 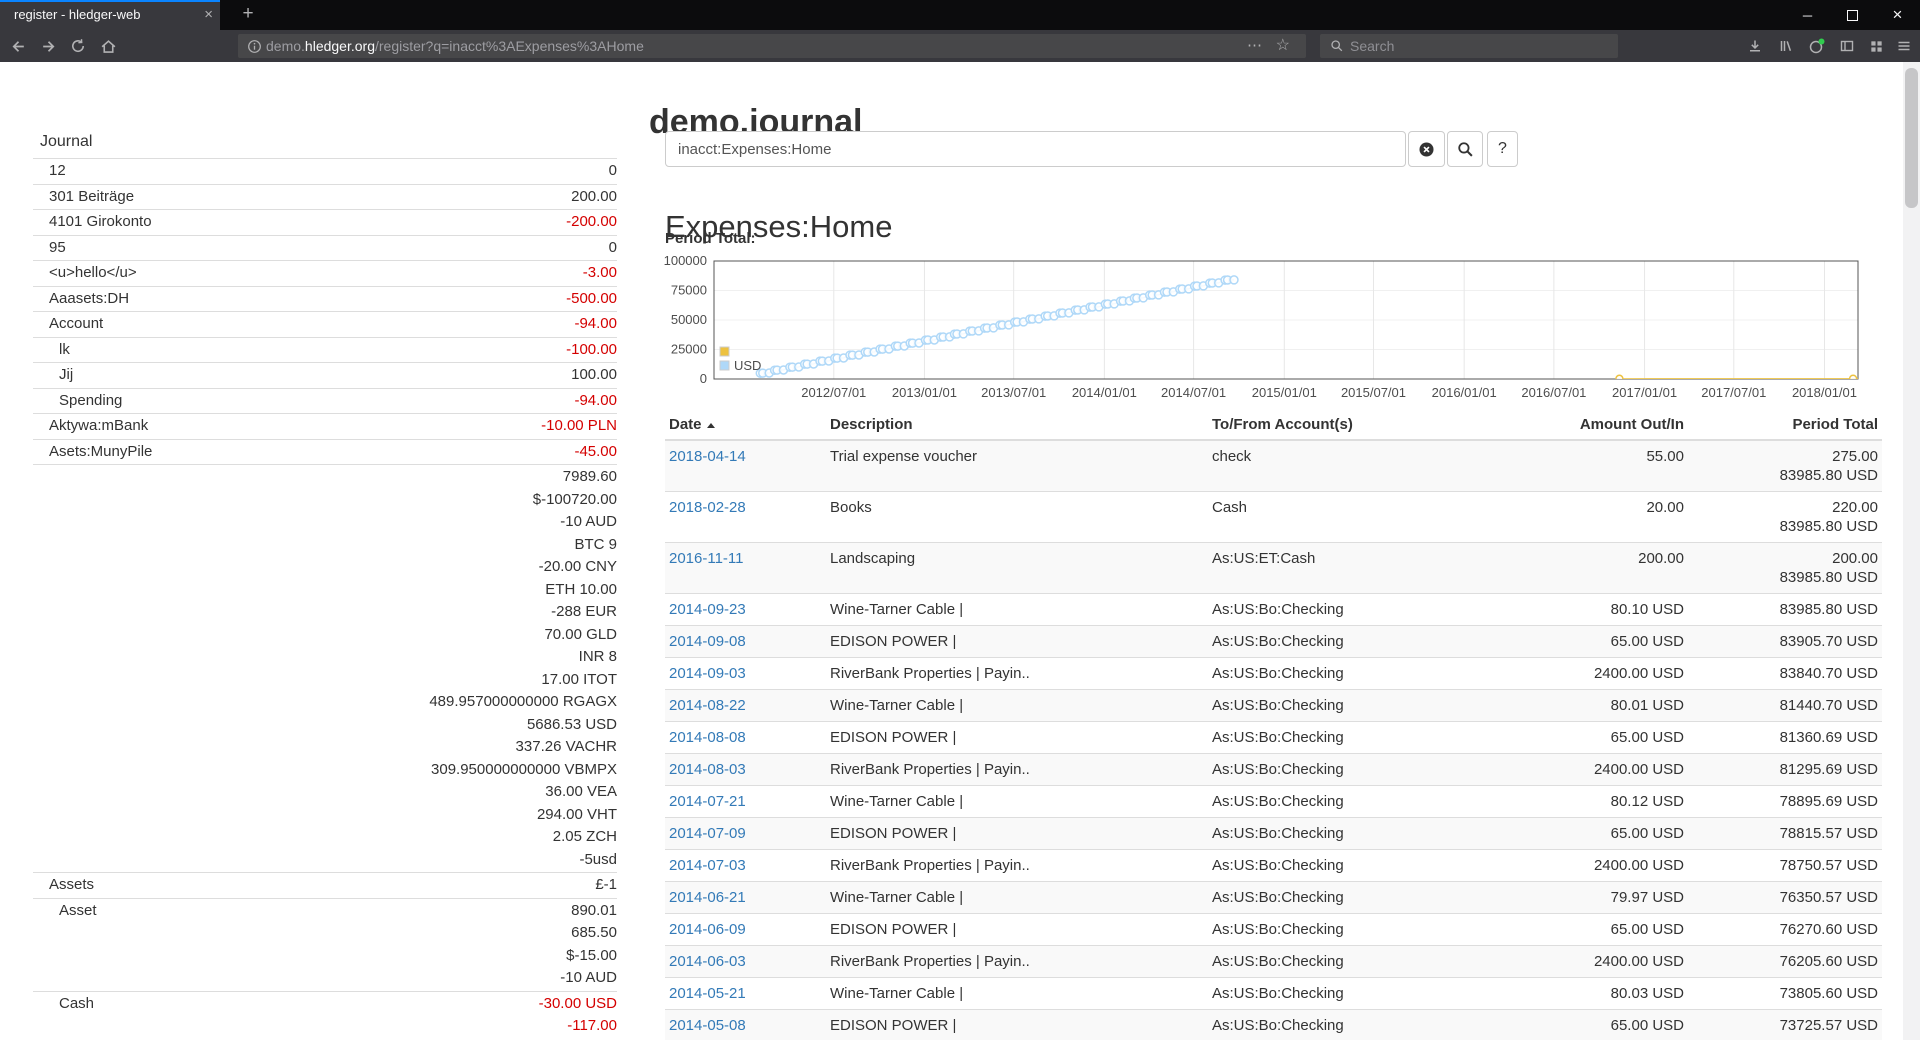 I want to click on sidebar-account-link: Aaasets:DH, so click(x=89, y=298).